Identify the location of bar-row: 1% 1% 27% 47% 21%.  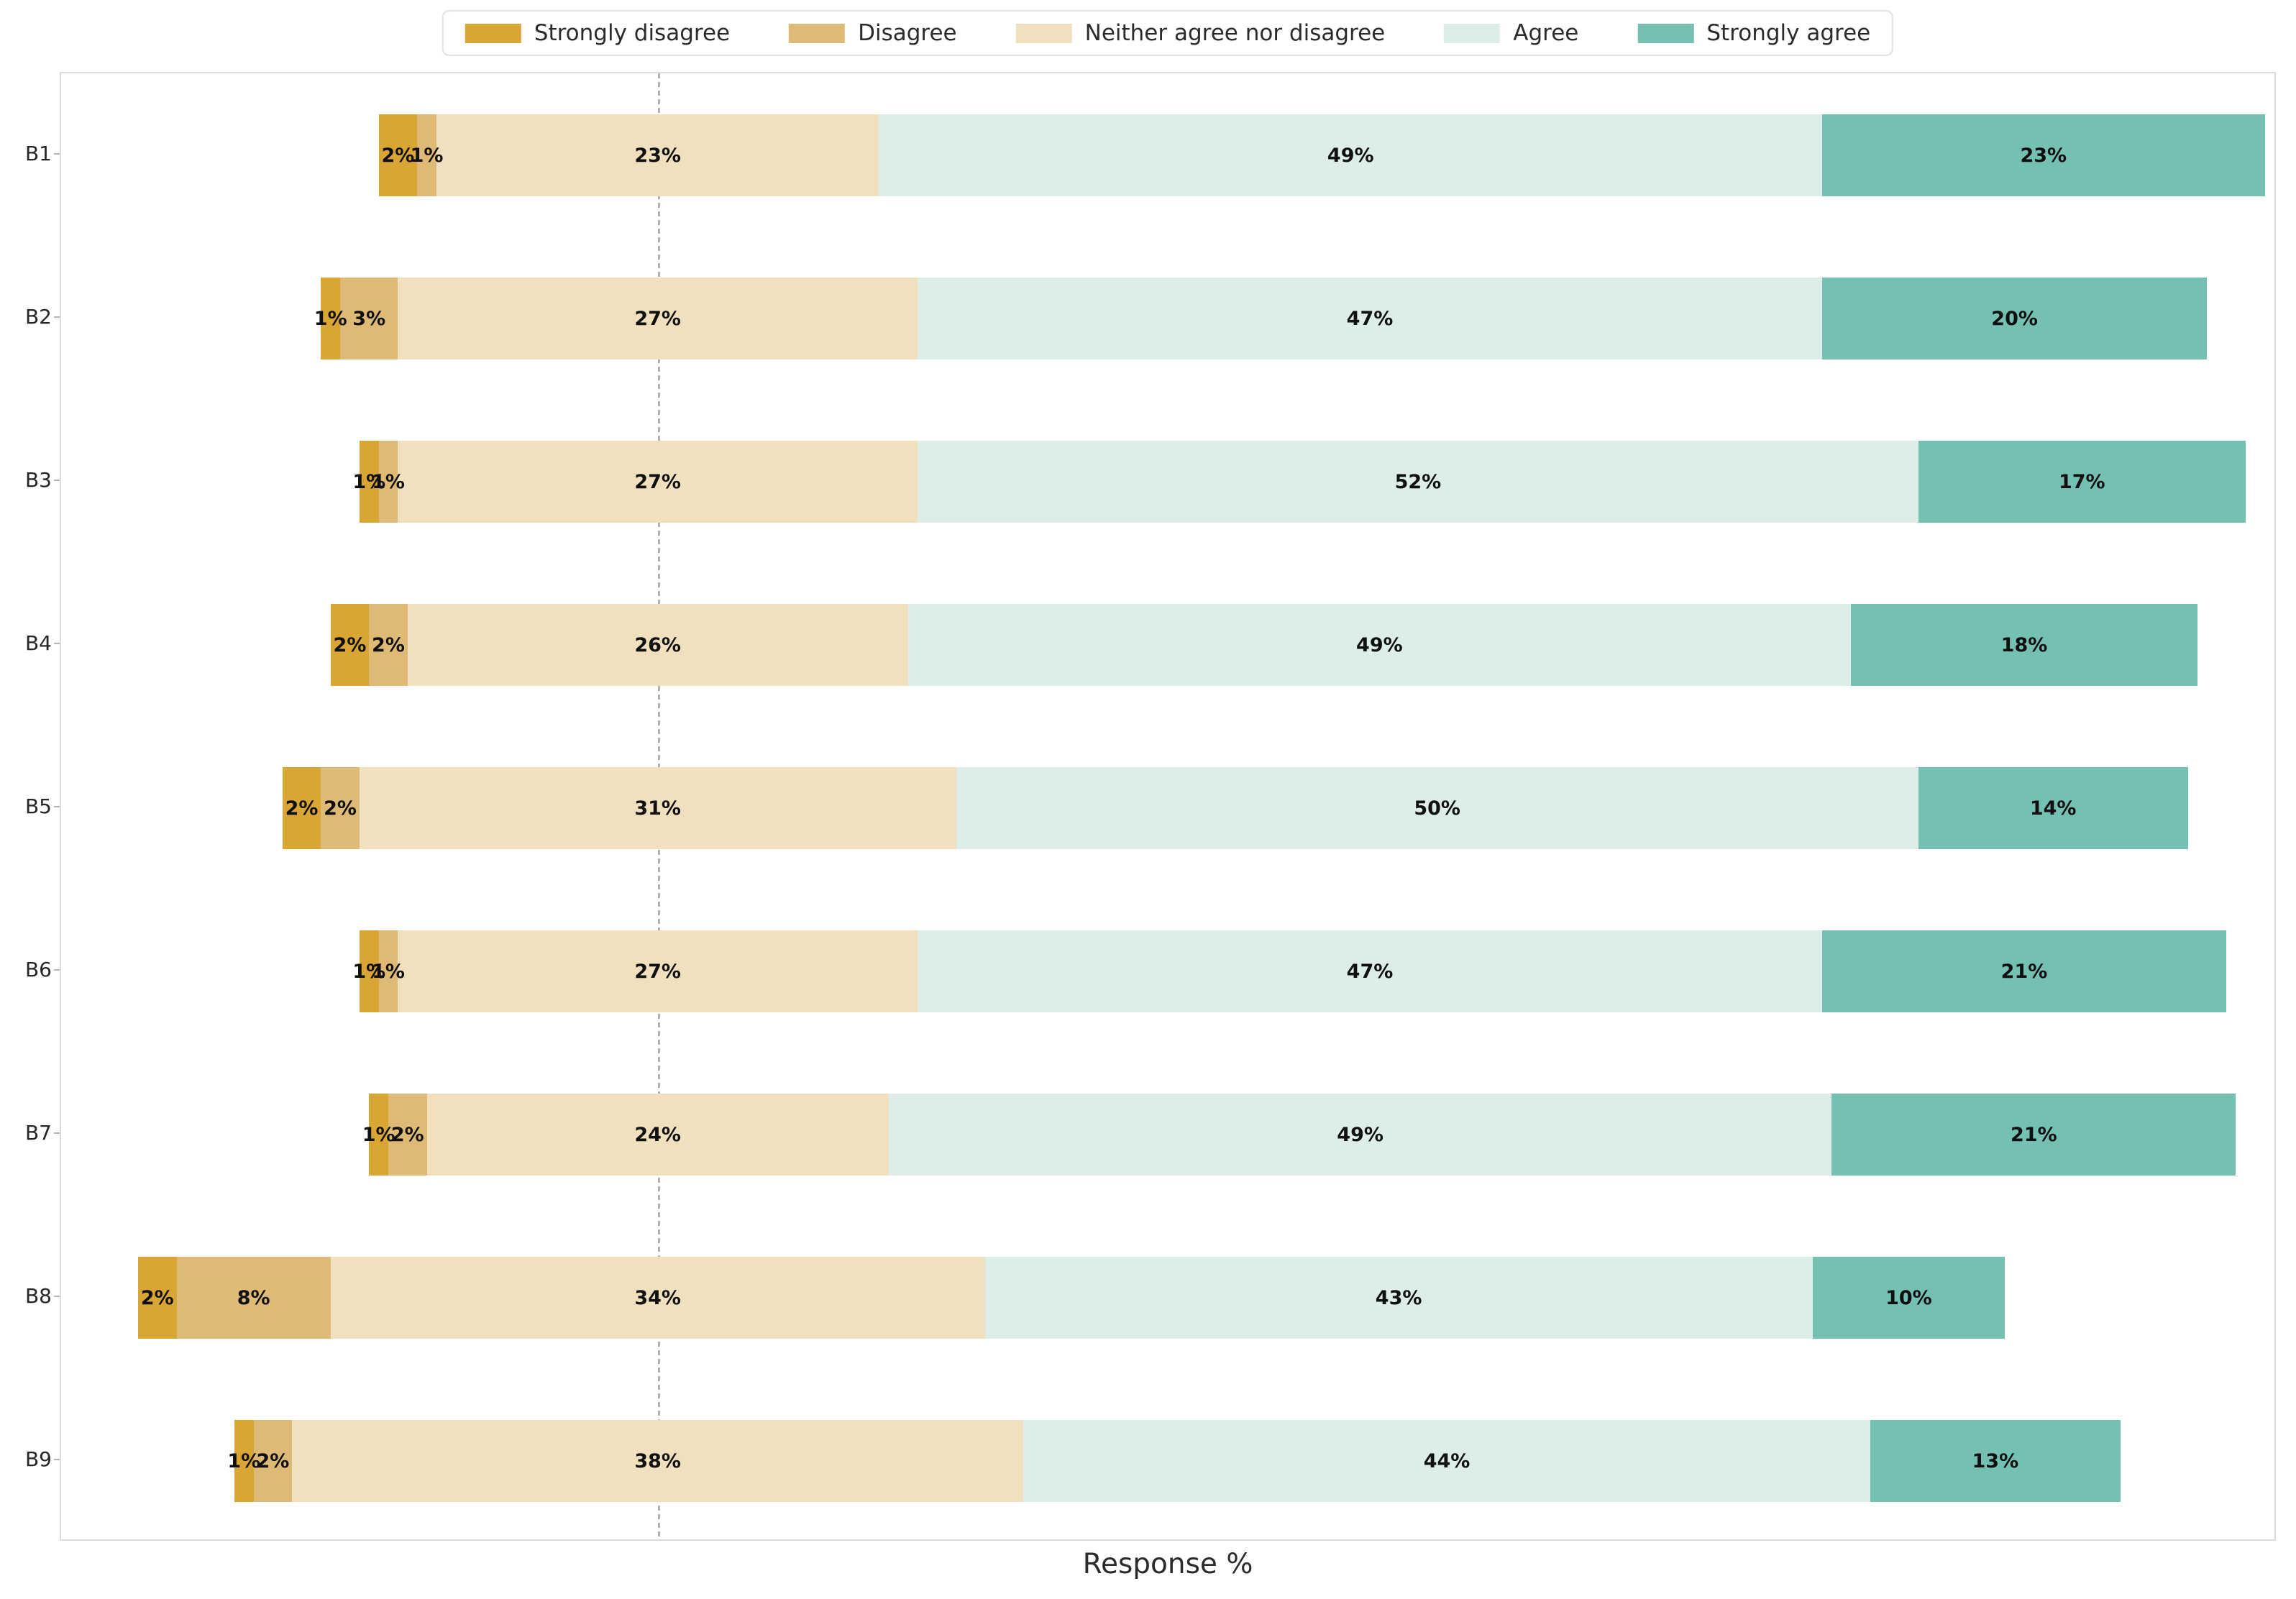
(1289, 971).